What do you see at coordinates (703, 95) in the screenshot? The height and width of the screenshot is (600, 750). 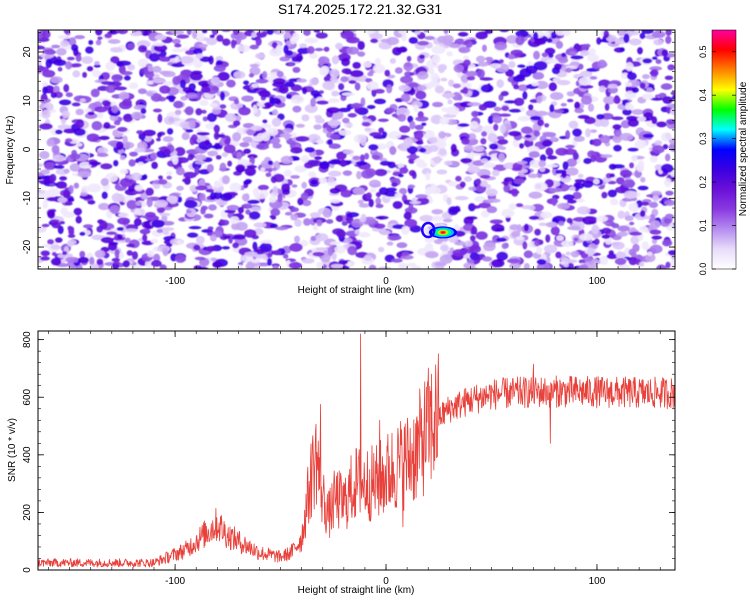 I see `colorbar-tick-label: 0.4` at bounding box center [703, 95].